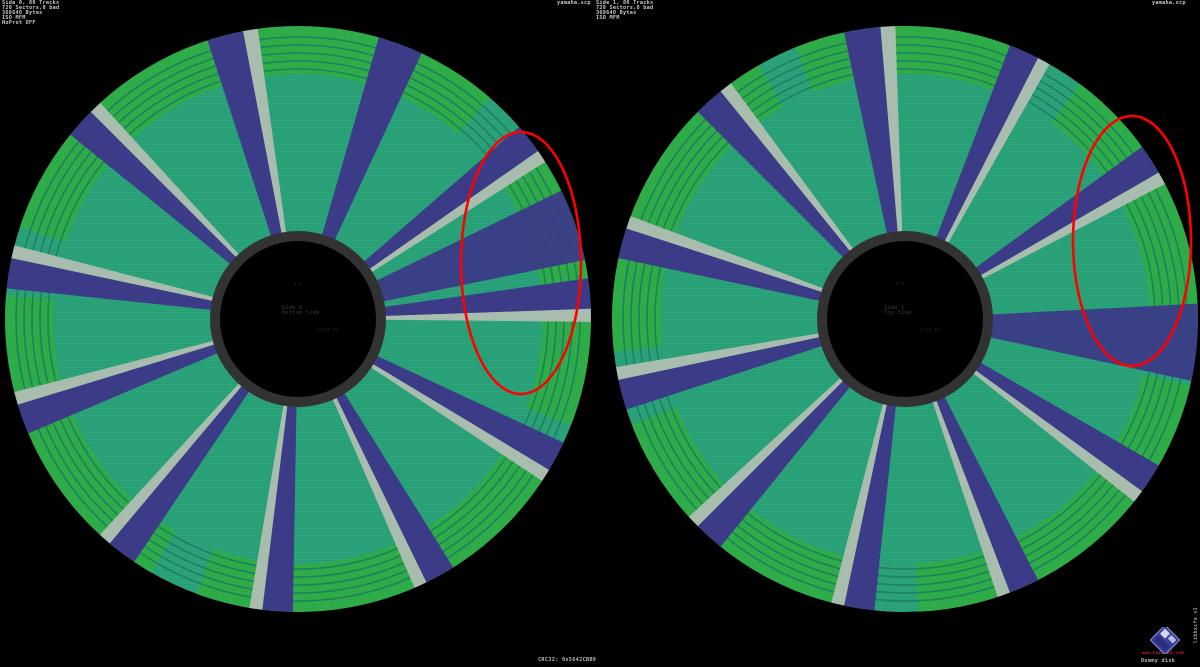  Describe the element at coordinates (298, 283) in the screenshot. I see `hub-micro-top-left: 0:0` at that location.